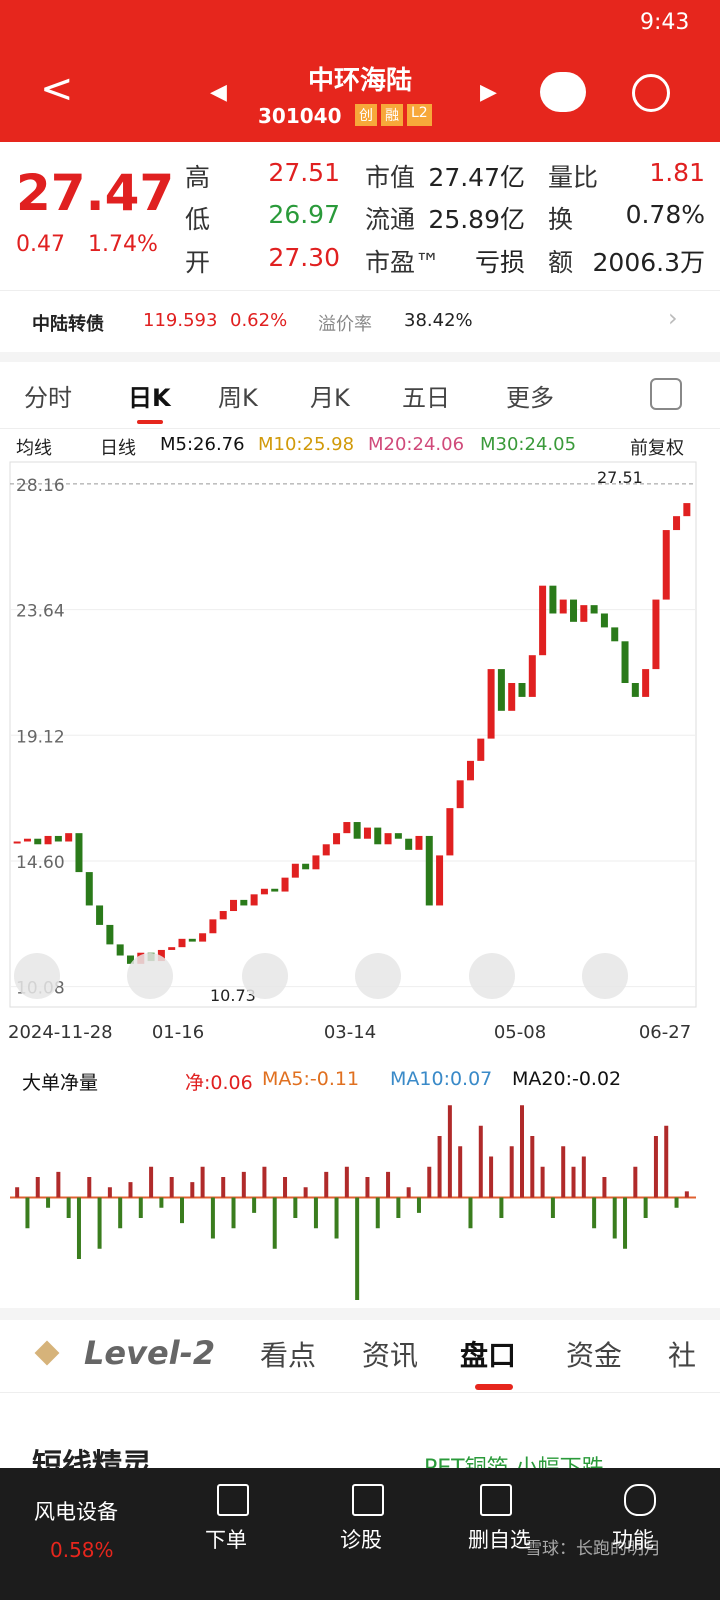 This screenshot has width=720, height=1600. Describe the element at coordinates (300, 116) in the screenshot. I see `stock-code: 301040` at that location.